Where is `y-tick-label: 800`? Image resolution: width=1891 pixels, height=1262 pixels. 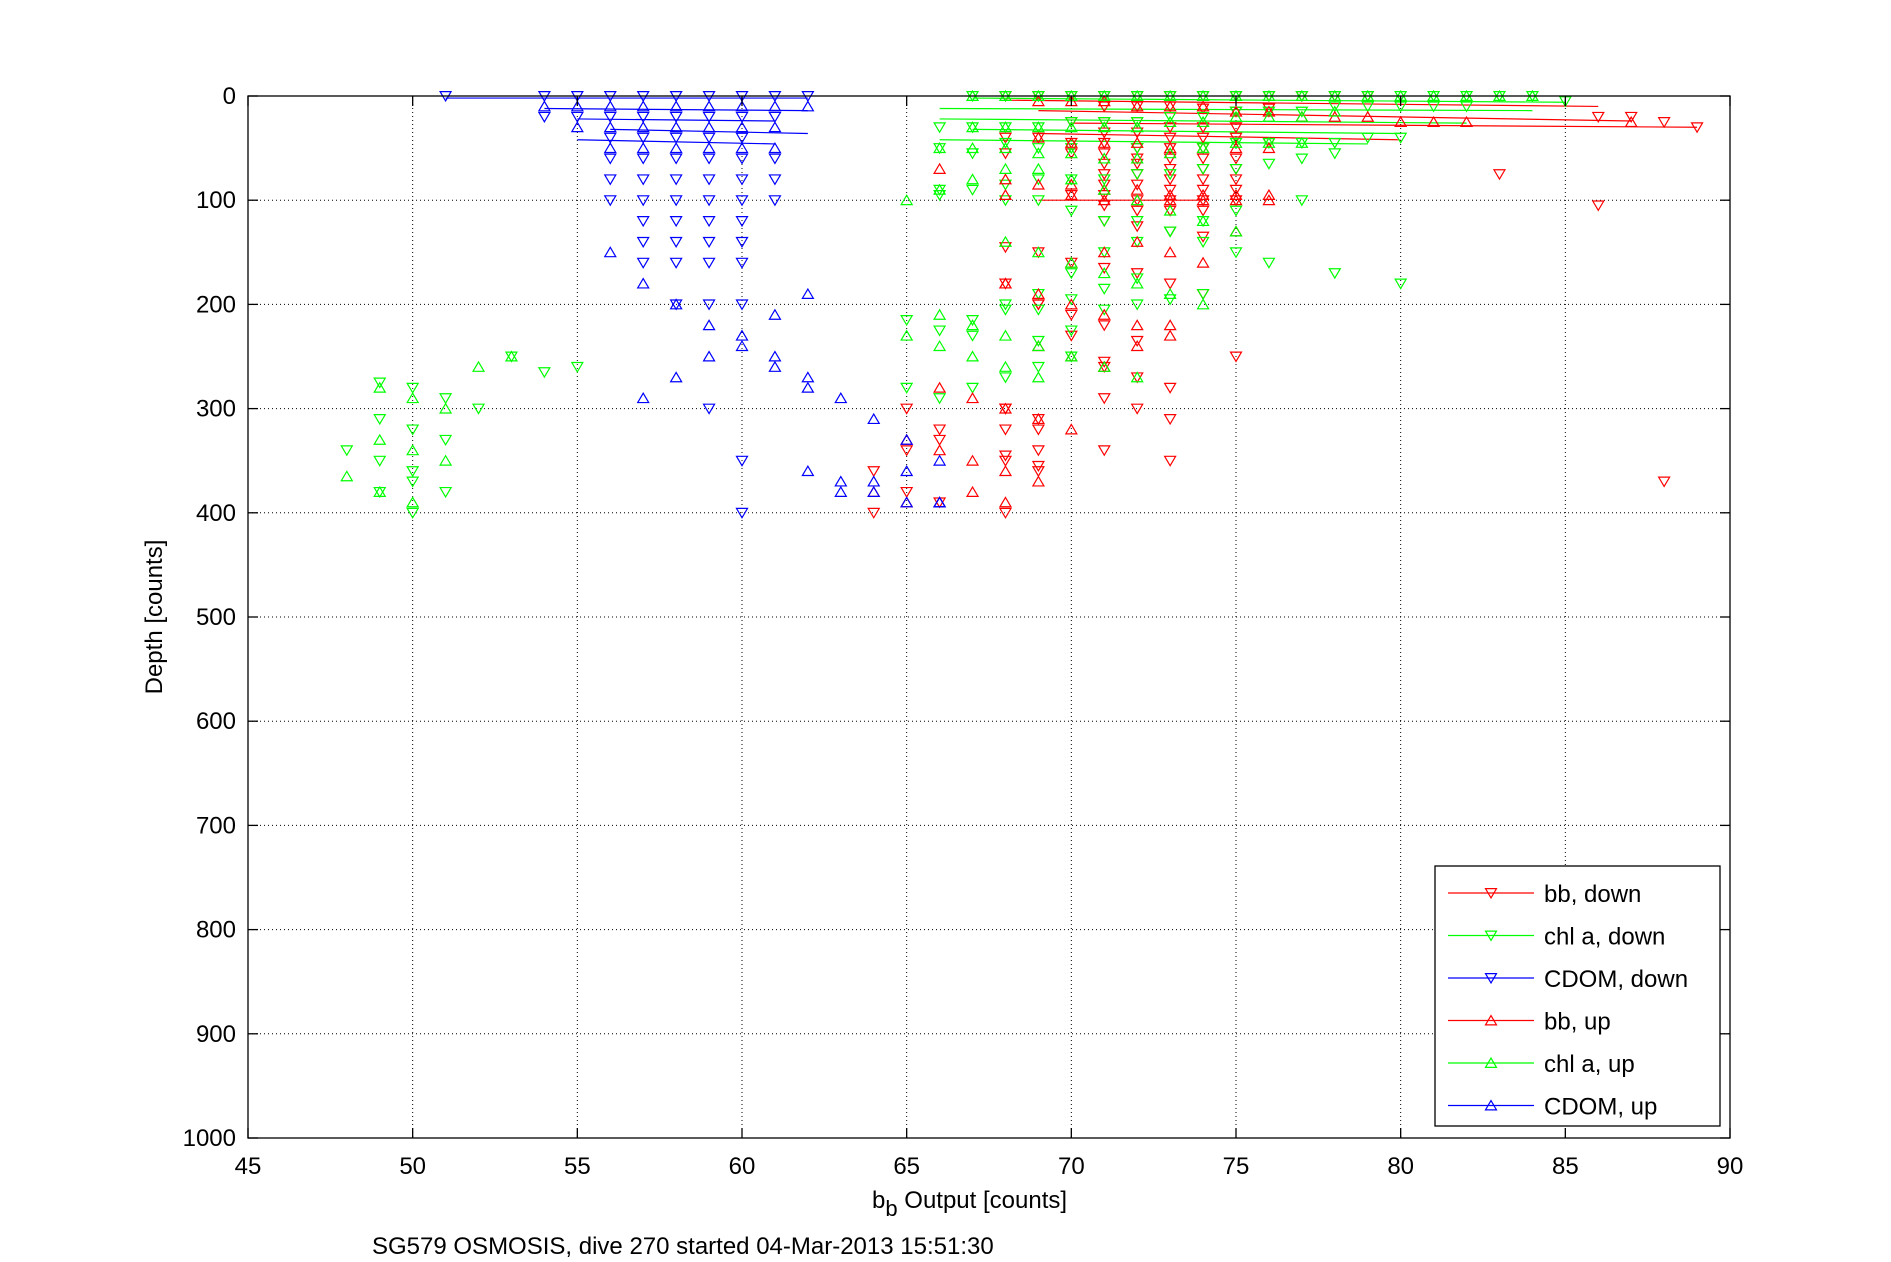
y-tick-label: 800 is located at coordinates (216, 930).